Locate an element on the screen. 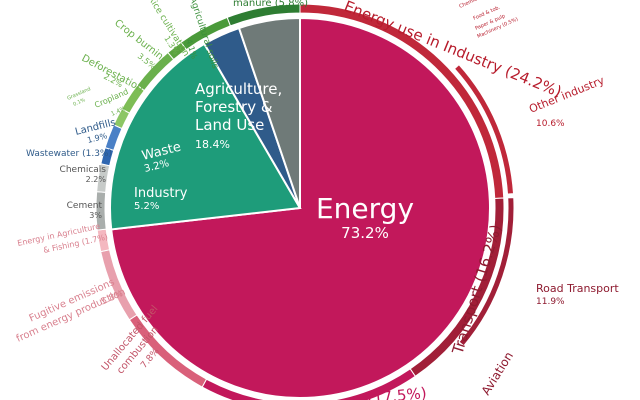 The width and height of the screenshot is (640, 400). industry-value: 5.2% is located at coordinates (146, 206).